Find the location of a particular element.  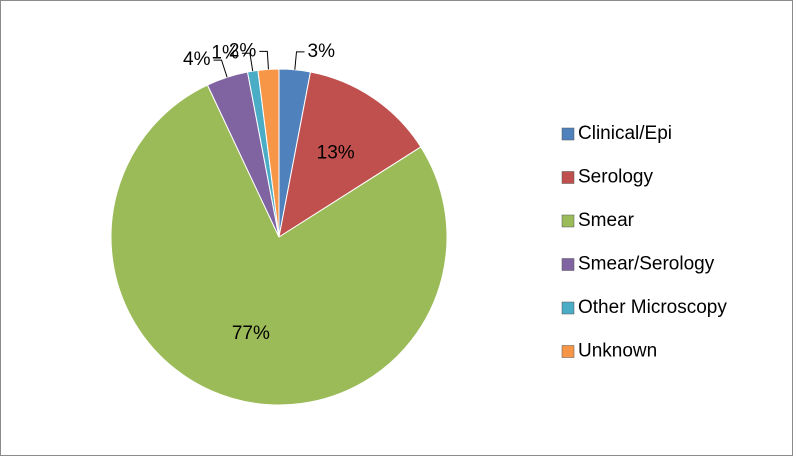

data-label: 3% is located at coordinates (322, 51).